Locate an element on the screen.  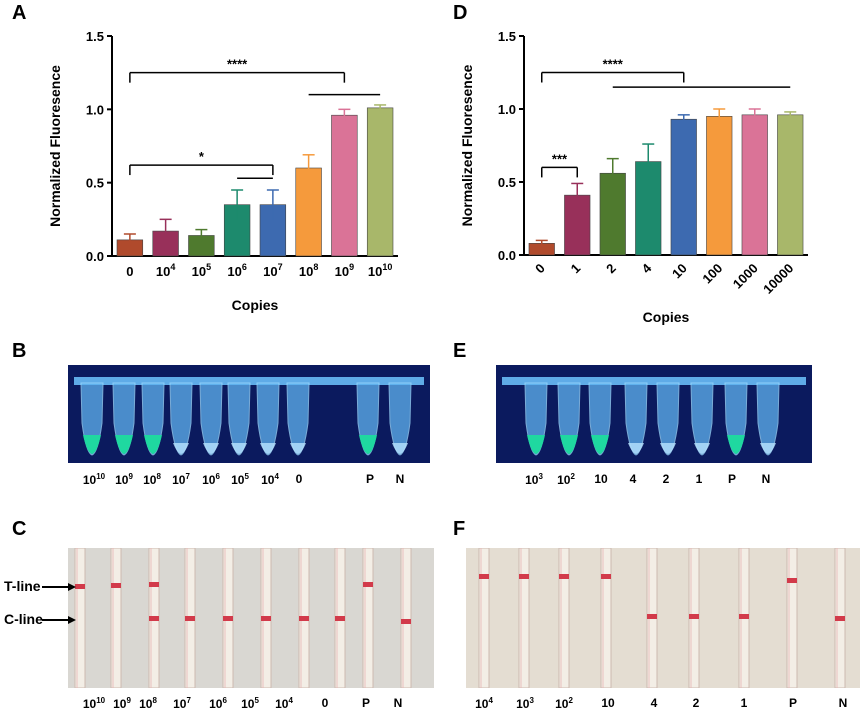
sample-label: 0 is located at coordinates (299, 479).